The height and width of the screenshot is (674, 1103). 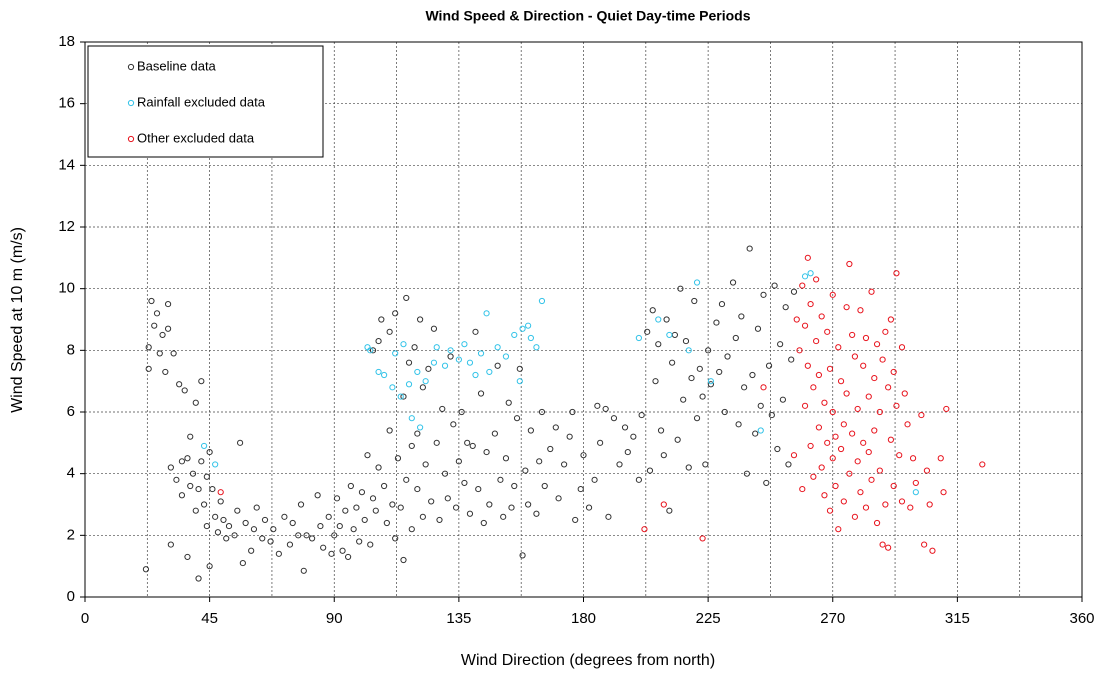 What do you see at coordinates (66, 226) in the screenshot?
I see `y-tick-label: 12` at bounding box center [66, 226].